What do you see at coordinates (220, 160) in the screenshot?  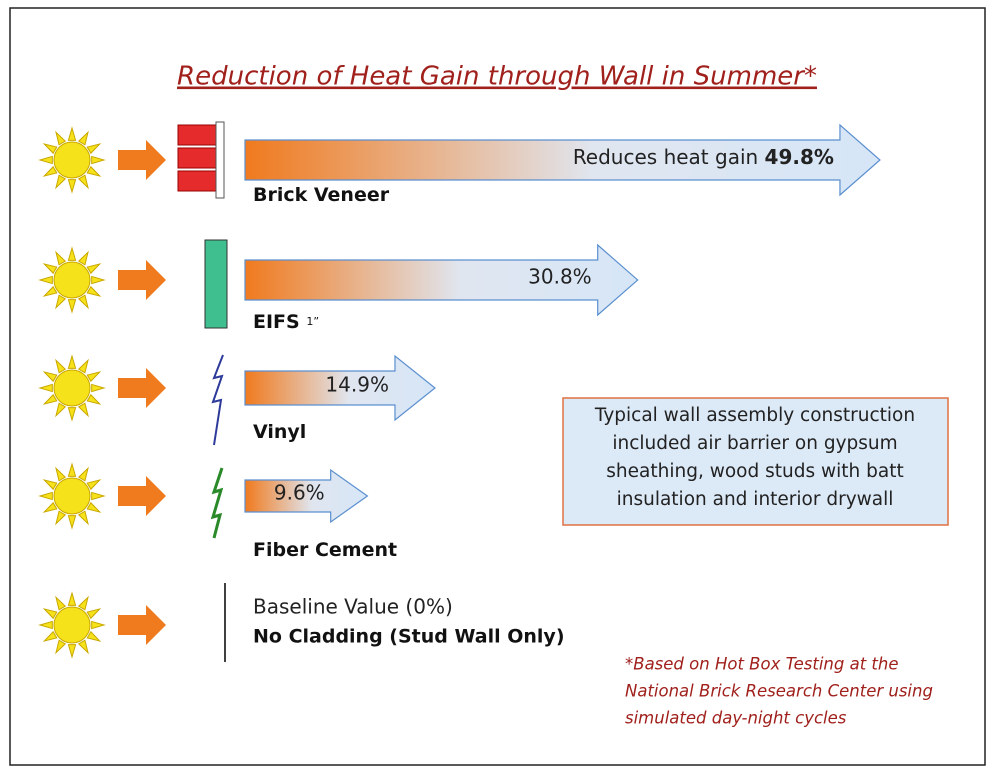 I see `brick-wall` at bounding box center [220, 160].